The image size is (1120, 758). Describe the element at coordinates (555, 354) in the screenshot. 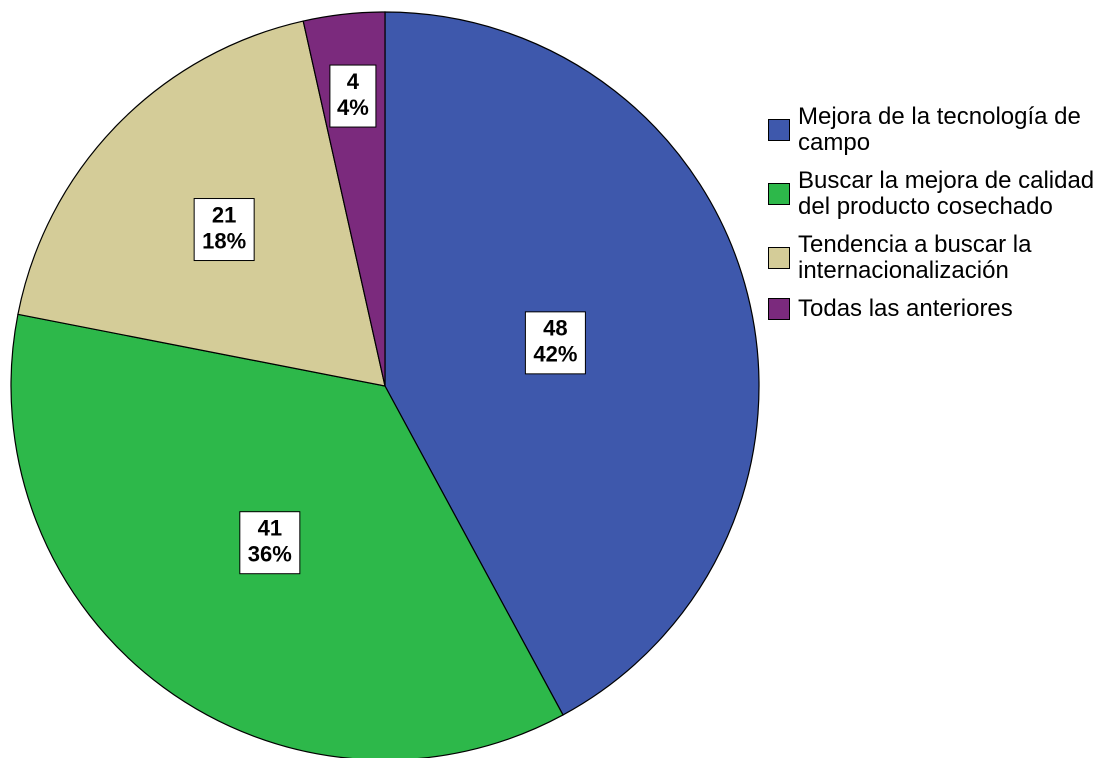

I see `label-percent: 42%` at that location.